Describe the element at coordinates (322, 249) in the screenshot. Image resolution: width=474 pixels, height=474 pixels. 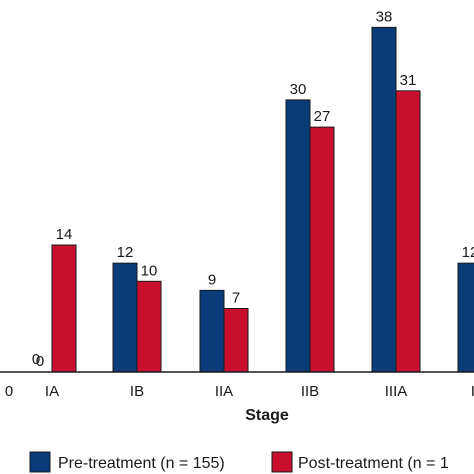
I see `bar-post-iib` at that location.